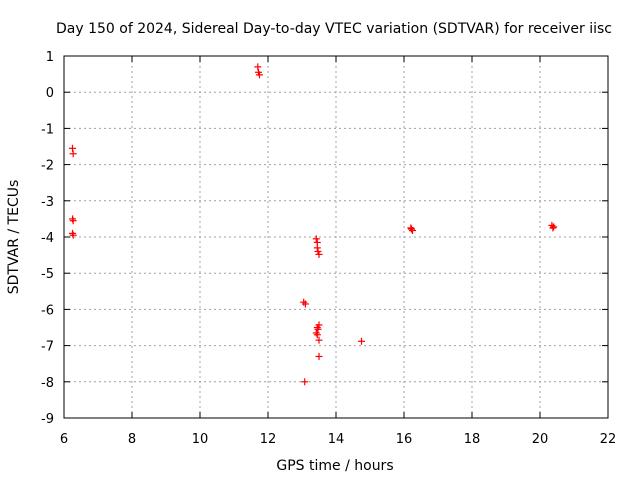 The image size is (640, 480). What do you see at coordinates (472, 439) in the screenshot?
I see `x-tick-label: 18` at bounding box center [472, 439].